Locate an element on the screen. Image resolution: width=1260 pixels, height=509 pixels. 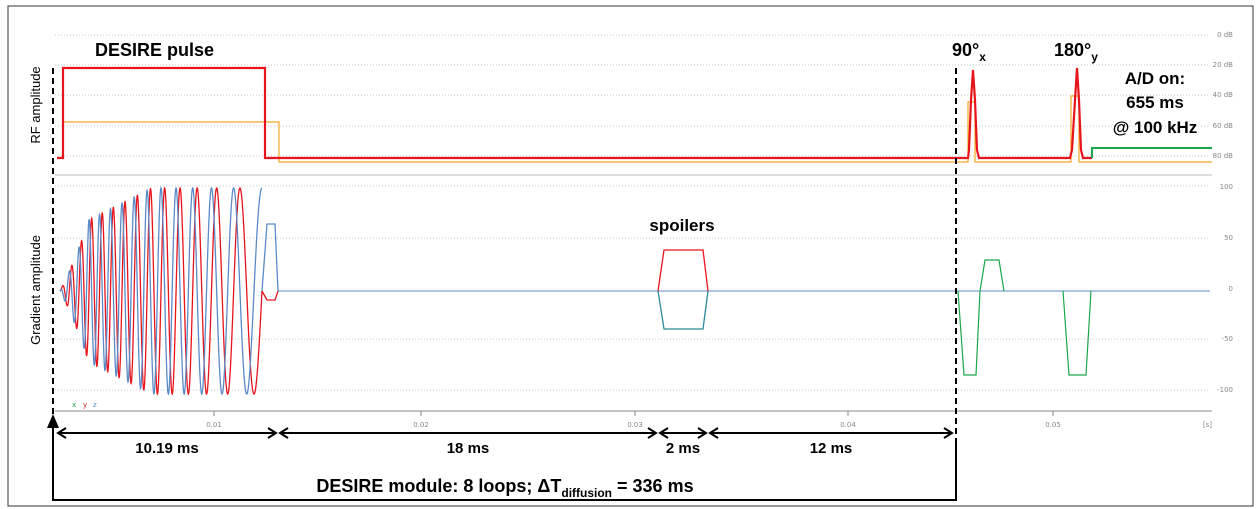
rf-tick-80db: 80 dB is located at coordinates (1223, 156).